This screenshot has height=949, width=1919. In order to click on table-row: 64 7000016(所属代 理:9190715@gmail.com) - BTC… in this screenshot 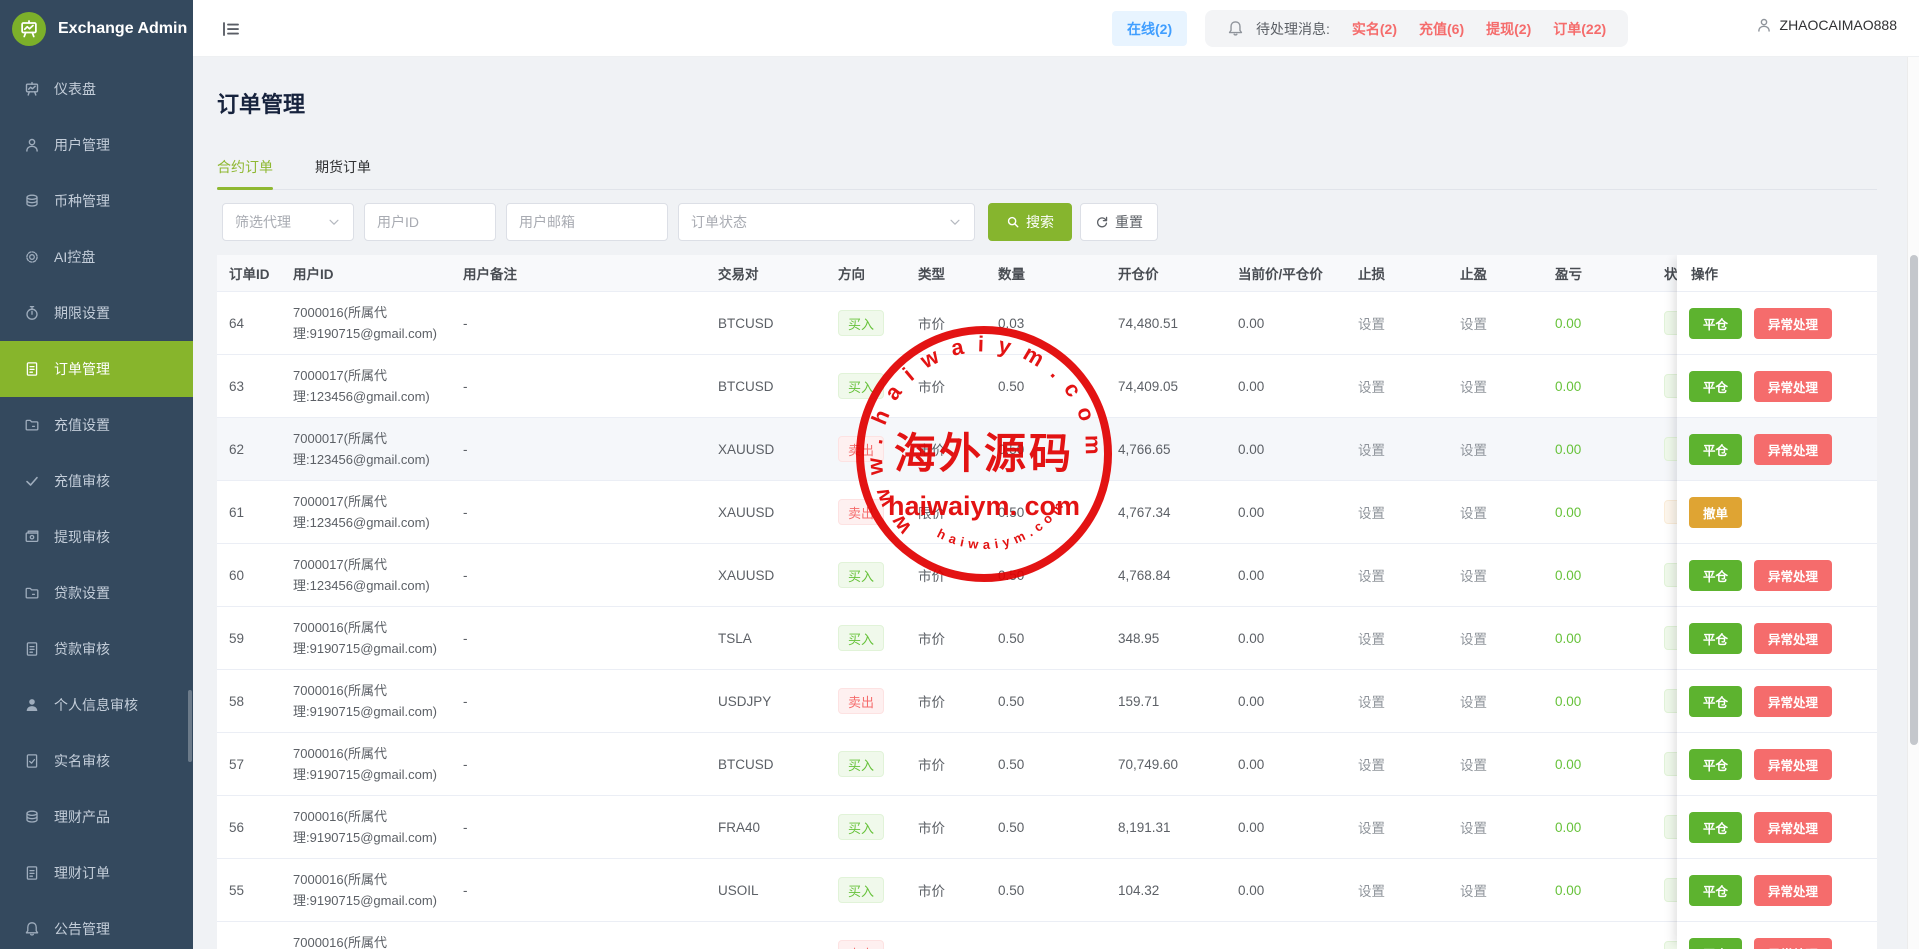, I will do `click(1047, 323)`.